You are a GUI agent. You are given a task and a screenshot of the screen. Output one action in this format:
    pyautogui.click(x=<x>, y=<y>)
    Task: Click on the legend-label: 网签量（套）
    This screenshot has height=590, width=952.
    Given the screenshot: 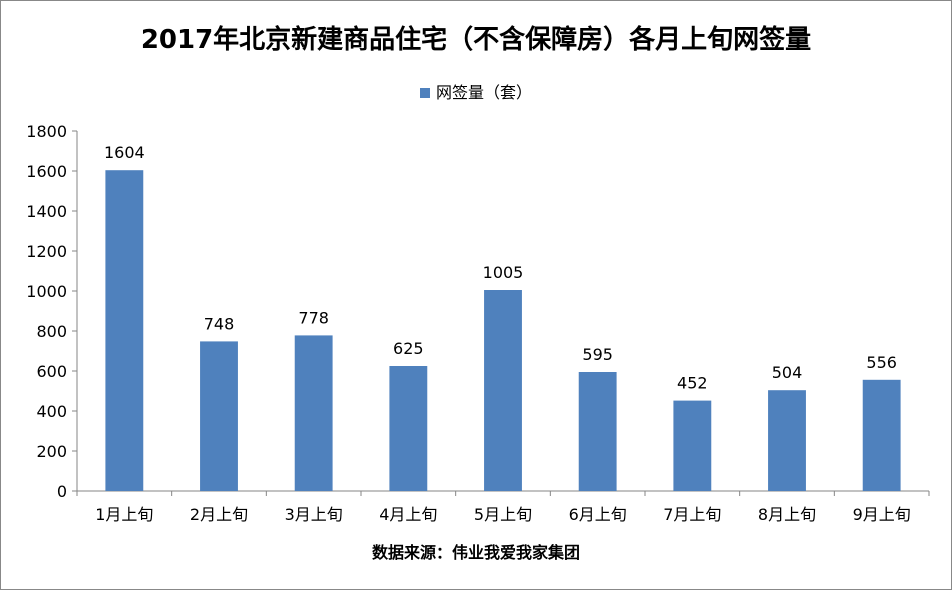 What is the action you would take?
    pyautogui.click(x=483, y=92)
    